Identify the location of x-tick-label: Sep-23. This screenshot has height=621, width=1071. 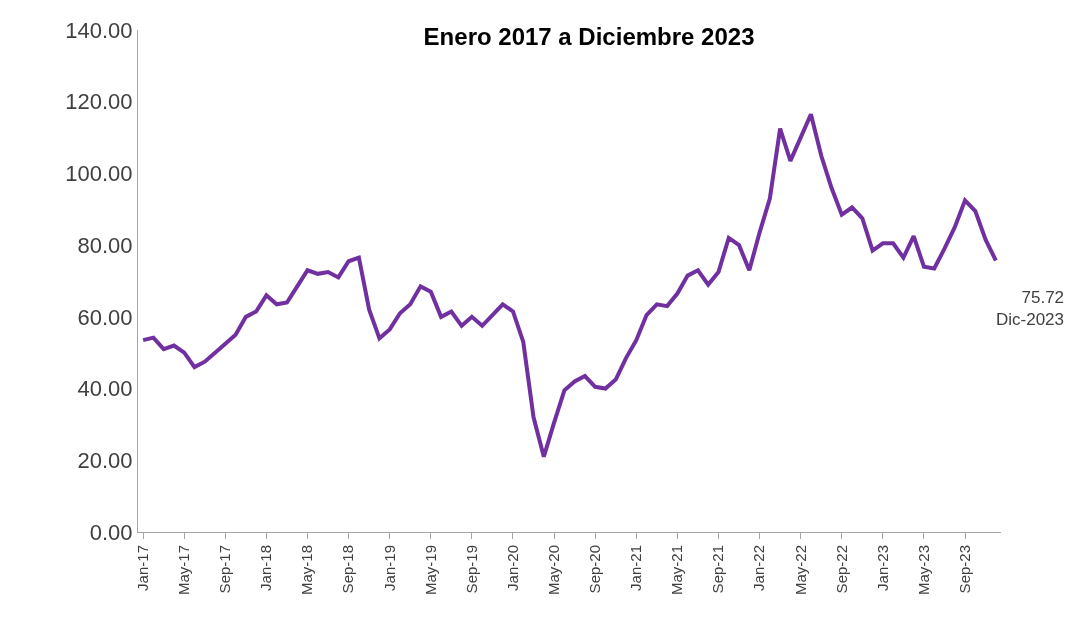
(964, 569).